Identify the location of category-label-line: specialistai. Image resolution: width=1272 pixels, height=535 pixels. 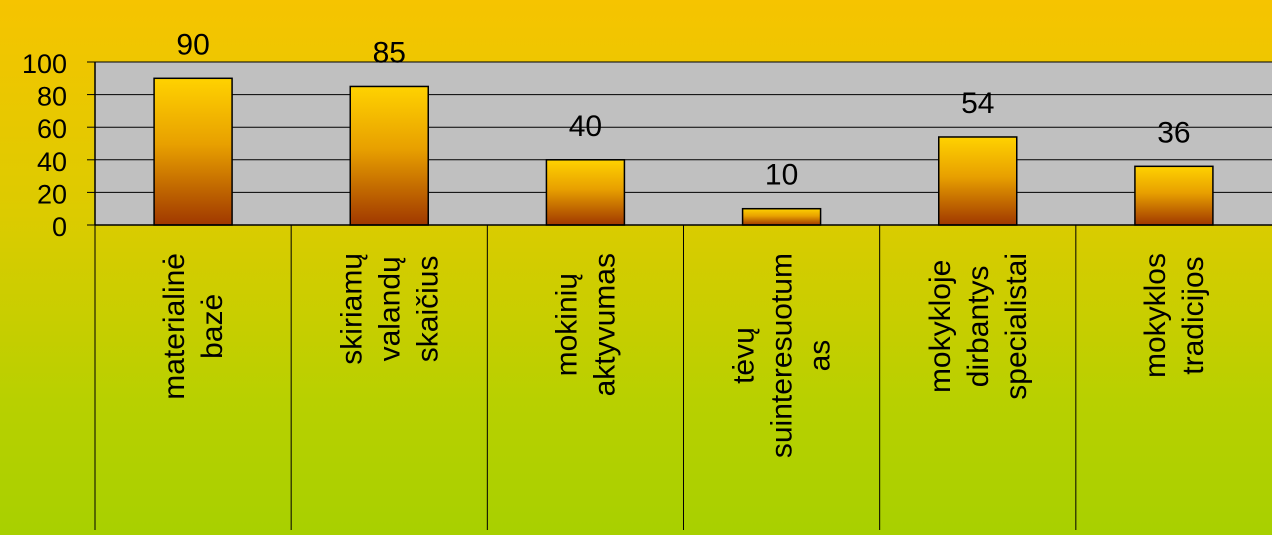
(1016, 326).